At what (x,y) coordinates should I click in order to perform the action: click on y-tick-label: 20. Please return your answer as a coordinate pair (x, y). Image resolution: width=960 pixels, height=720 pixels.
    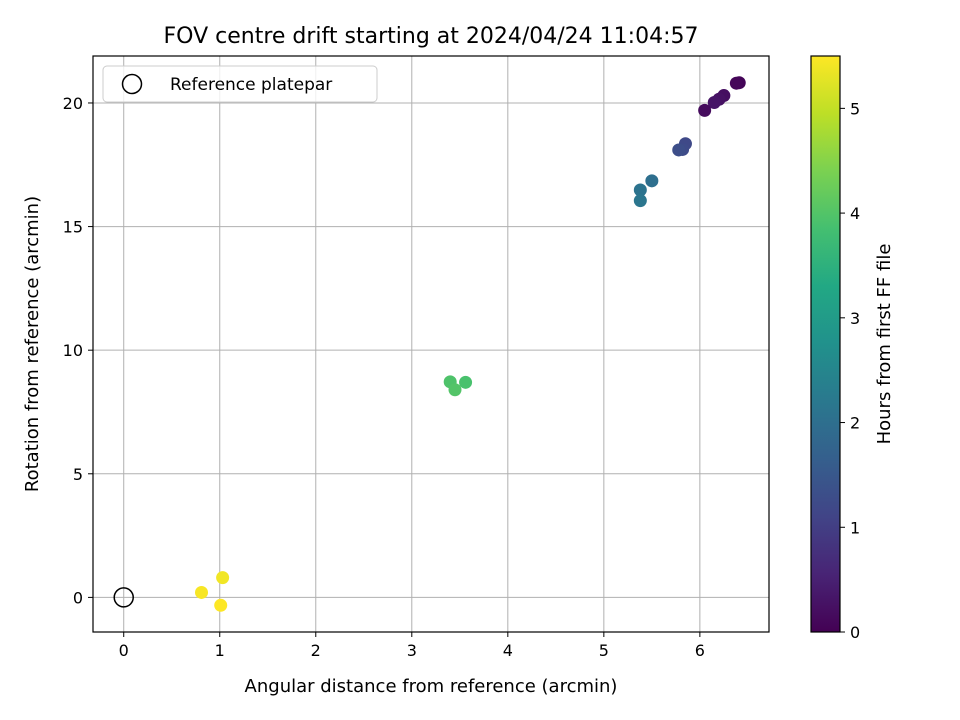
    Looking at the image, I should click on (73, 103).